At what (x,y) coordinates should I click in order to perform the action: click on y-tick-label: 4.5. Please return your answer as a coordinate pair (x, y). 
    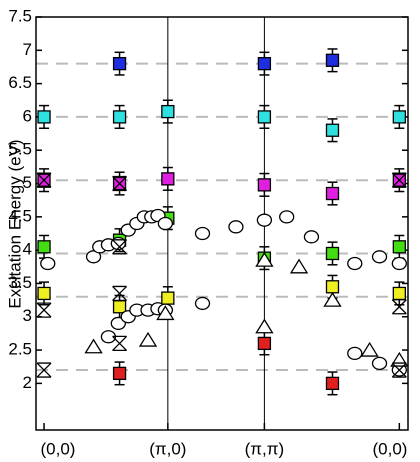
    Looking at the image, I should click on (20, 215).